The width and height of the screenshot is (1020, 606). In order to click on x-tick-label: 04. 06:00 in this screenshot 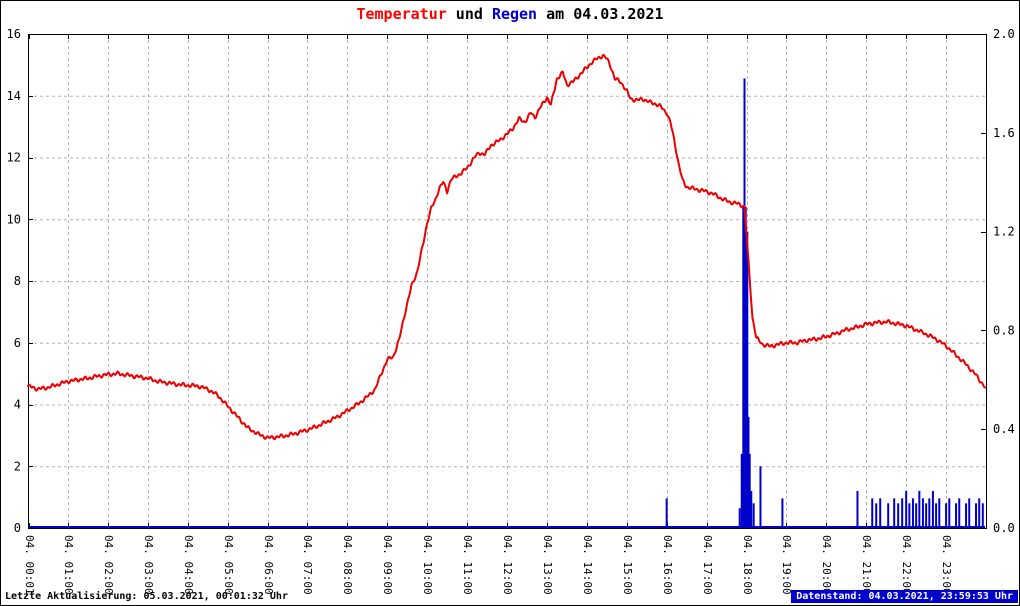, I will do `click(268, 565)`.